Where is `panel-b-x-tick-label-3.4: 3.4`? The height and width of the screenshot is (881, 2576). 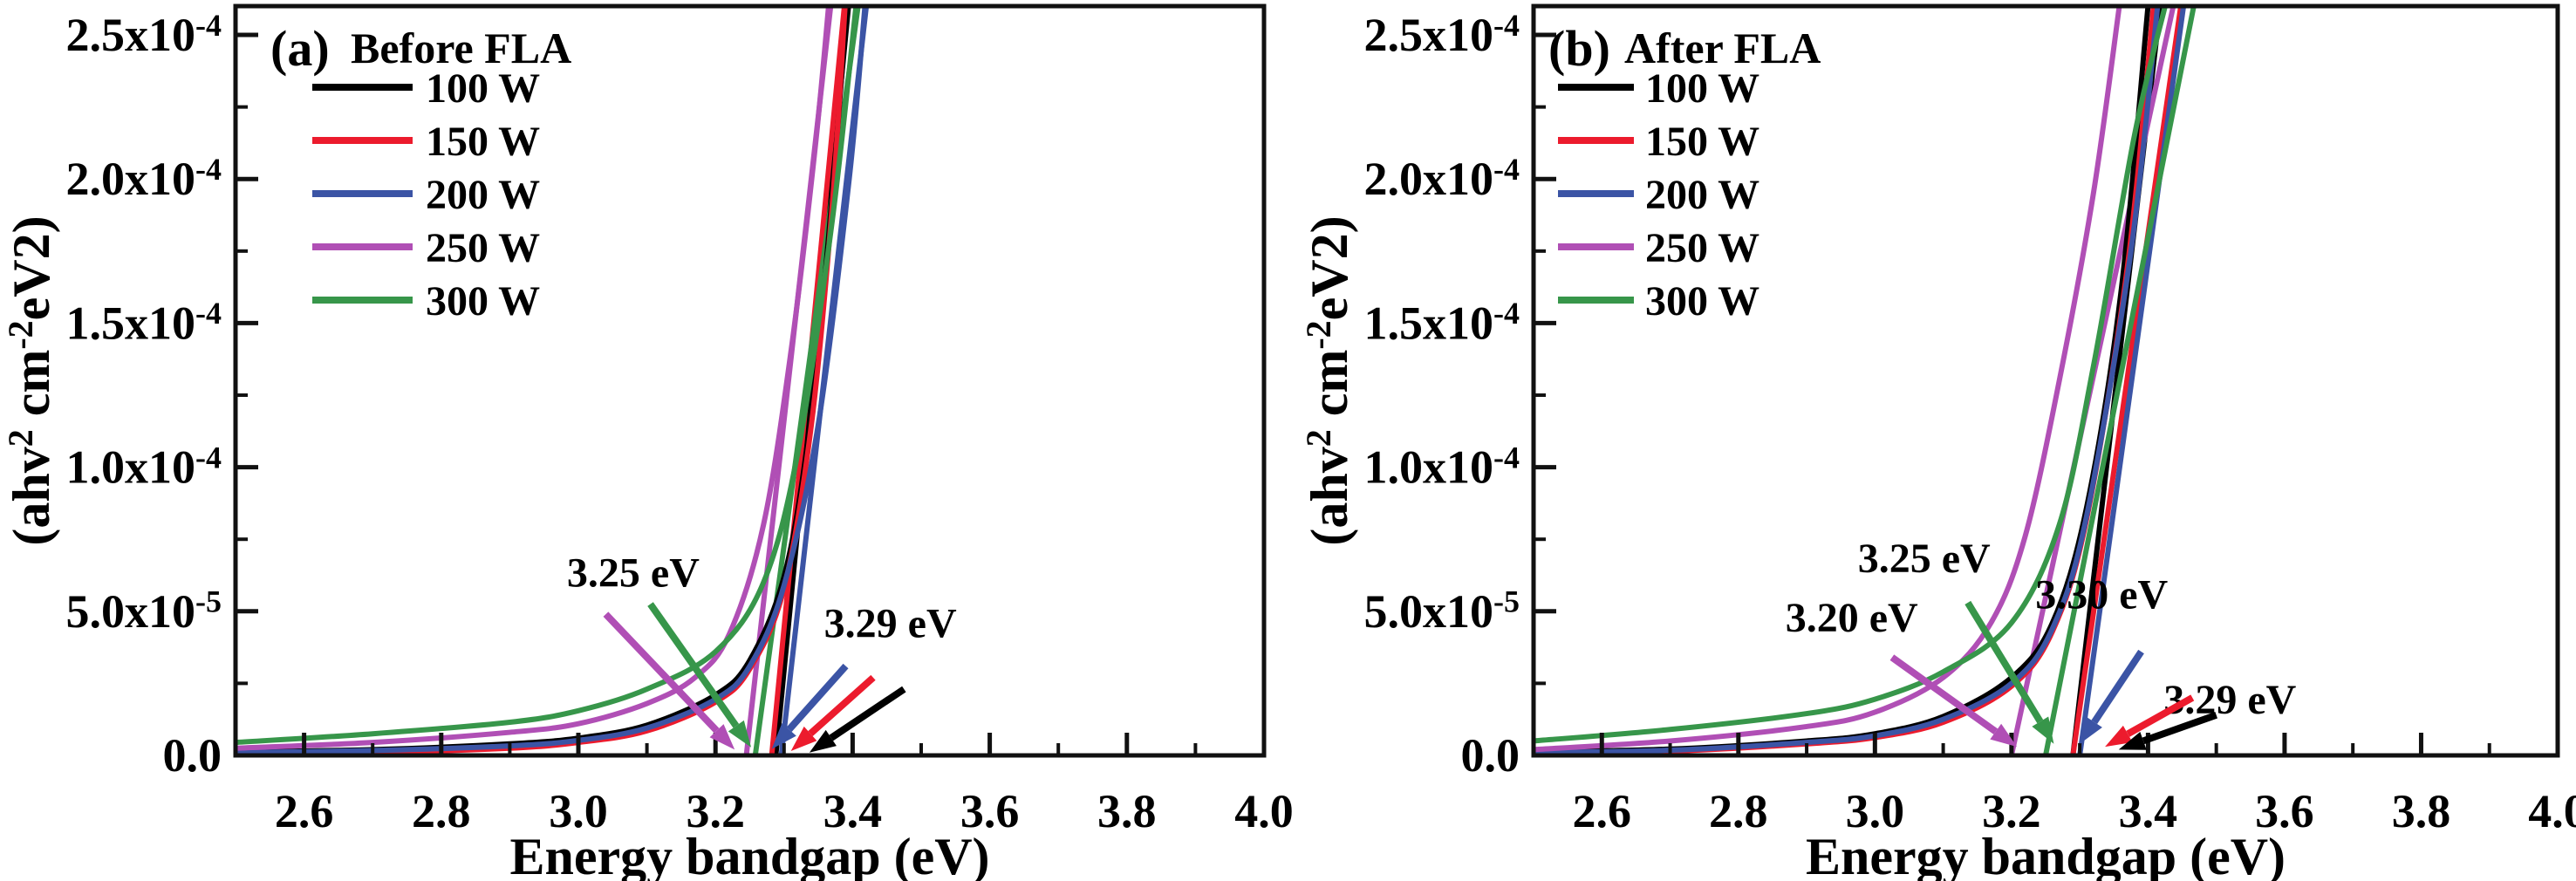
panel-b-x-tick-label-3.4: 3.4 is located at coordinates (2148, 811).